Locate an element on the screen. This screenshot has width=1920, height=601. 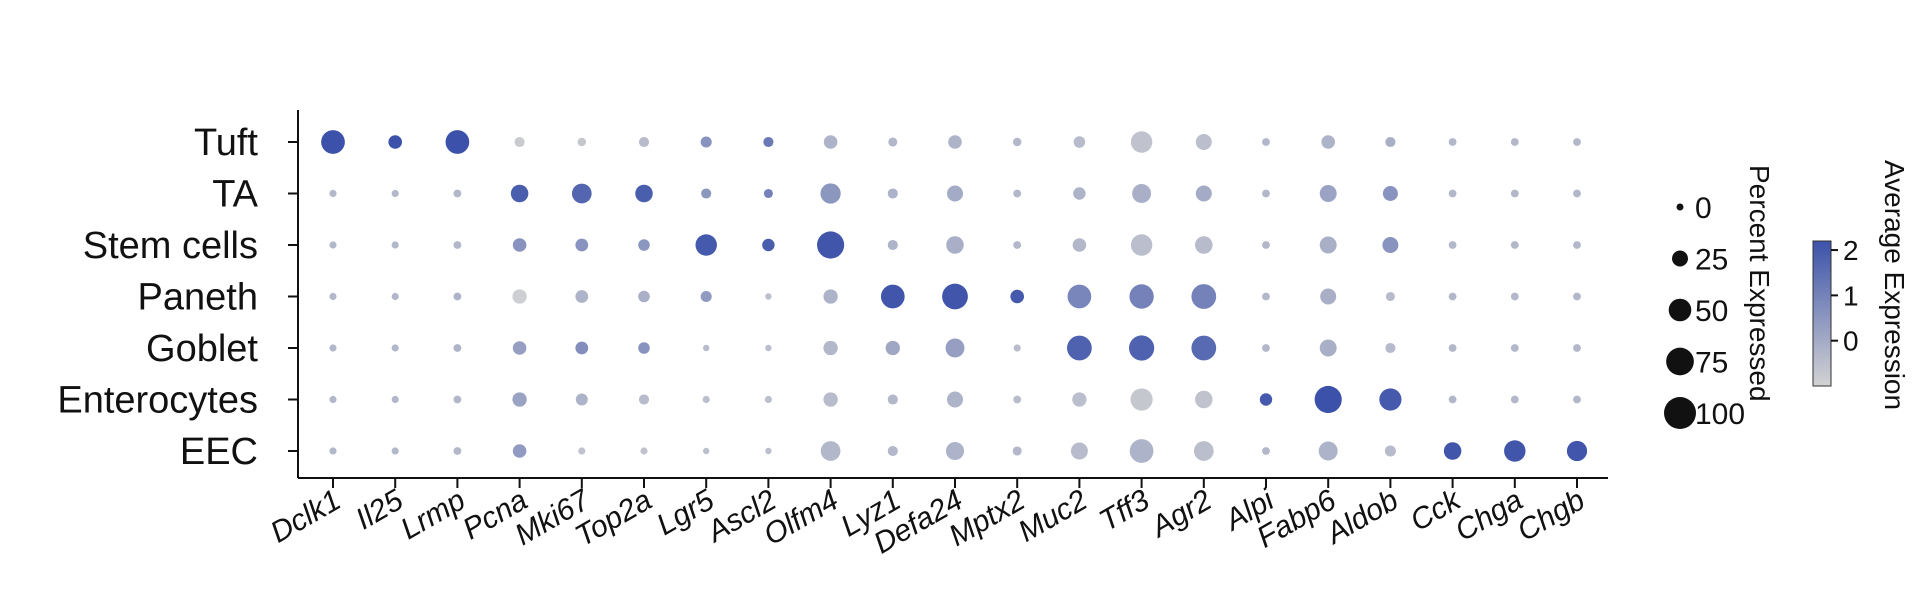
dot-goblet-chga is located at coordinates (1514, 348).